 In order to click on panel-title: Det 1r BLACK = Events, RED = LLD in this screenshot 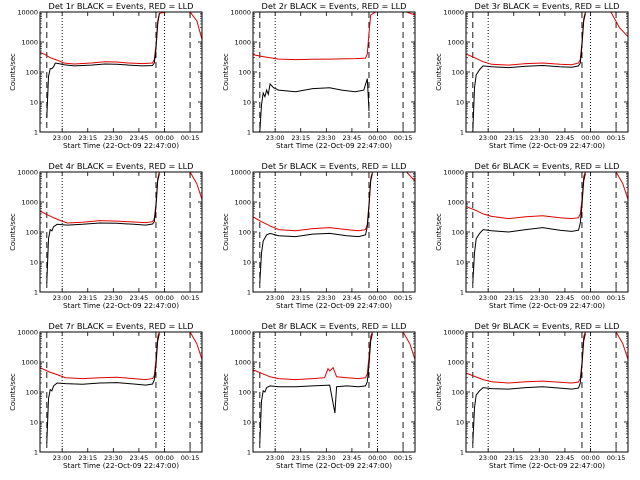, I will do `click(121, 6)`.